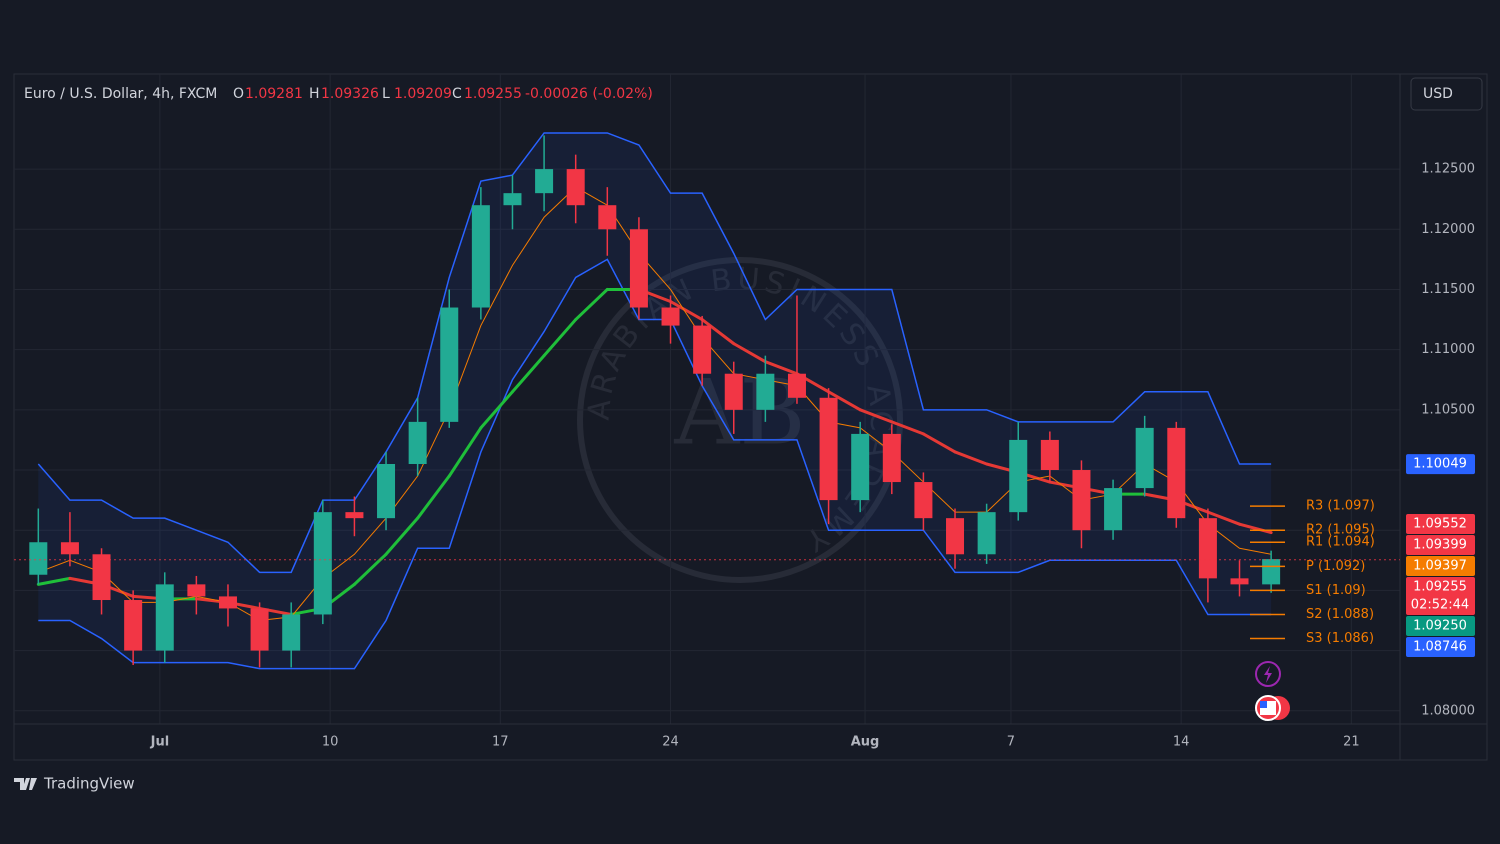  What do you see at coordinates (1340, 530) in the screenshot?
I see `pivot-label: R2 (1.095)` at bounding box center [1340, 530].